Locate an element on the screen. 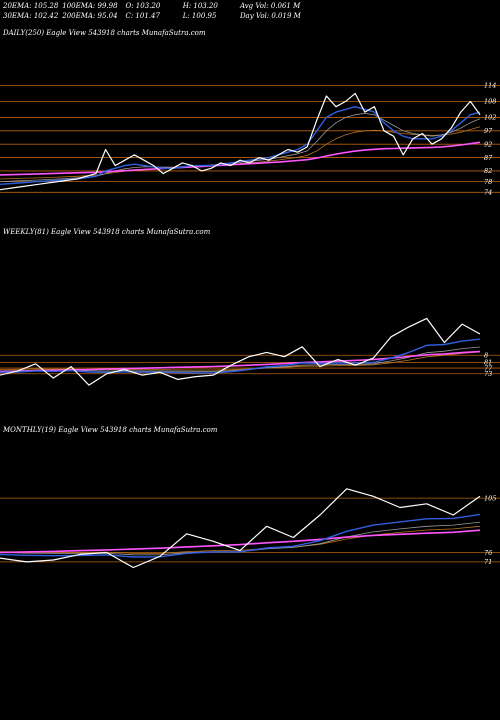 The height and width of the screenshot is (720, 500). ema20-readout: 20EMA: 105.28 is located at coordinates (31, 6).